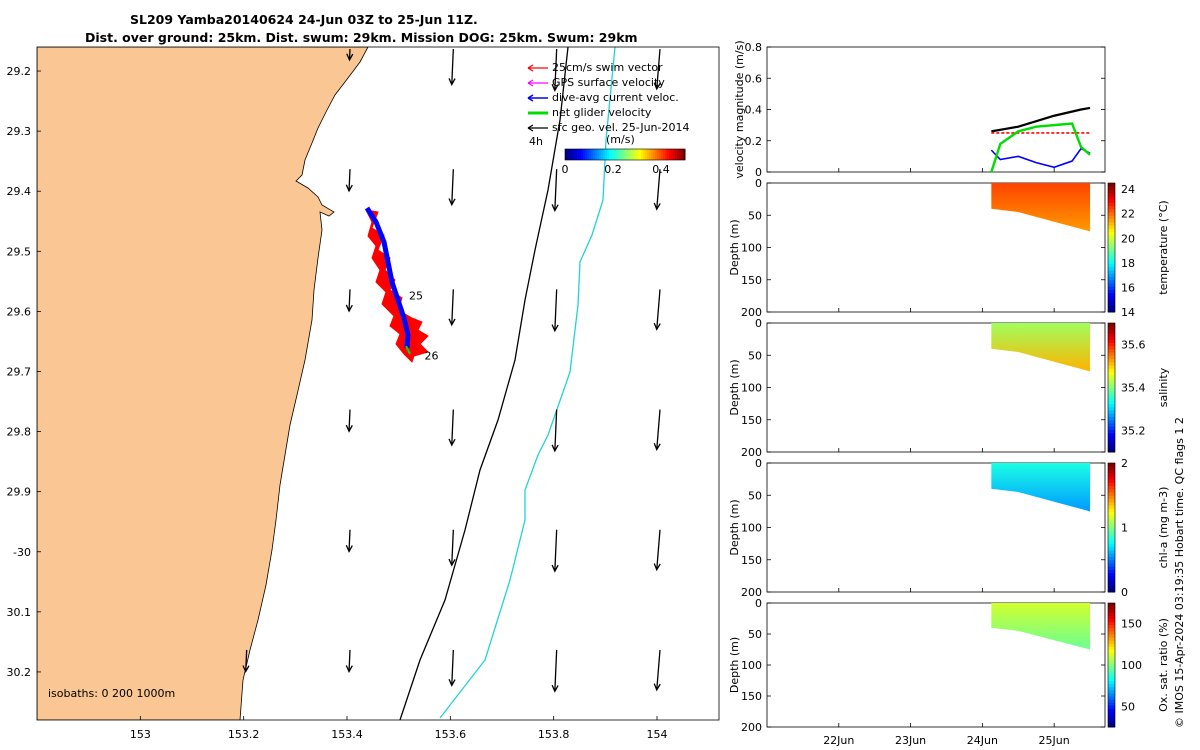 Image resolution: width=1200 pixels, height=750 pixels. I want to click on colorbar-unit-label: (m/s), so click(620, 139).